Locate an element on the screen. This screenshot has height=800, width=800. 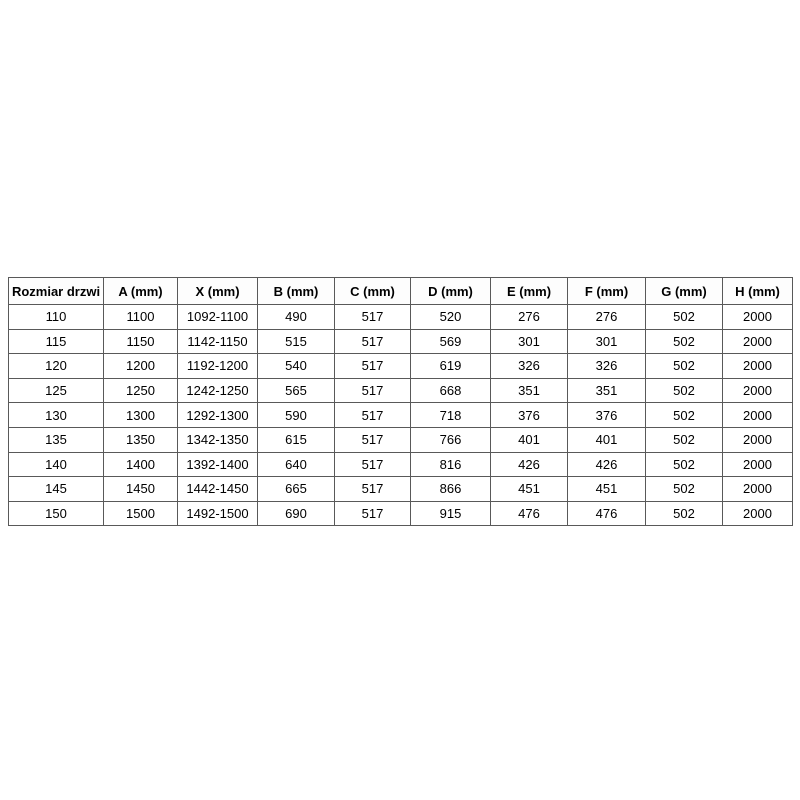
table-cell: 565 is located at coordinates (296, 390).